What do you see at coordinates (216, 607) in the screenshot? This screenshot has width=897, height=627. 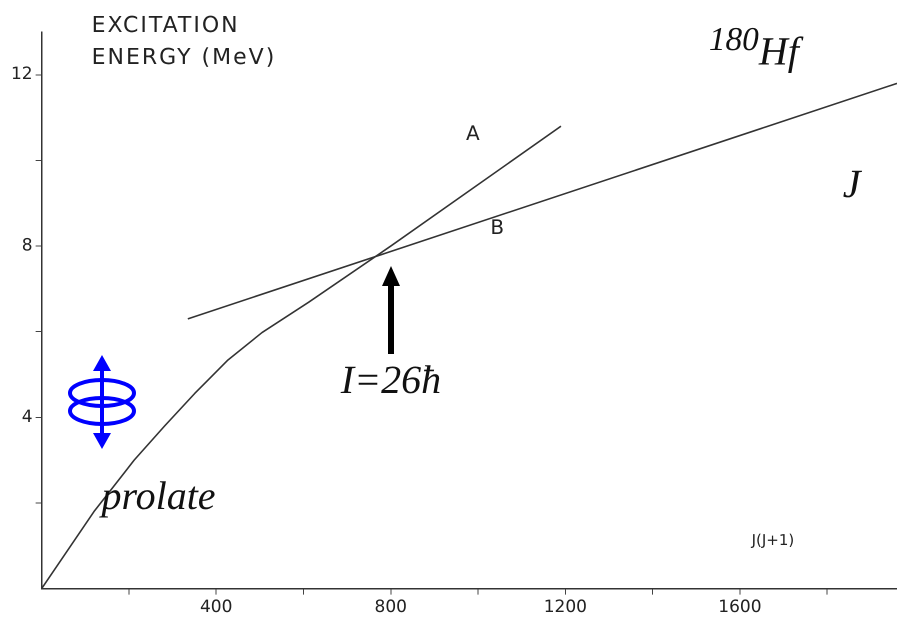 I see `x-tick-label: 400` at bounding box center [216, 607].